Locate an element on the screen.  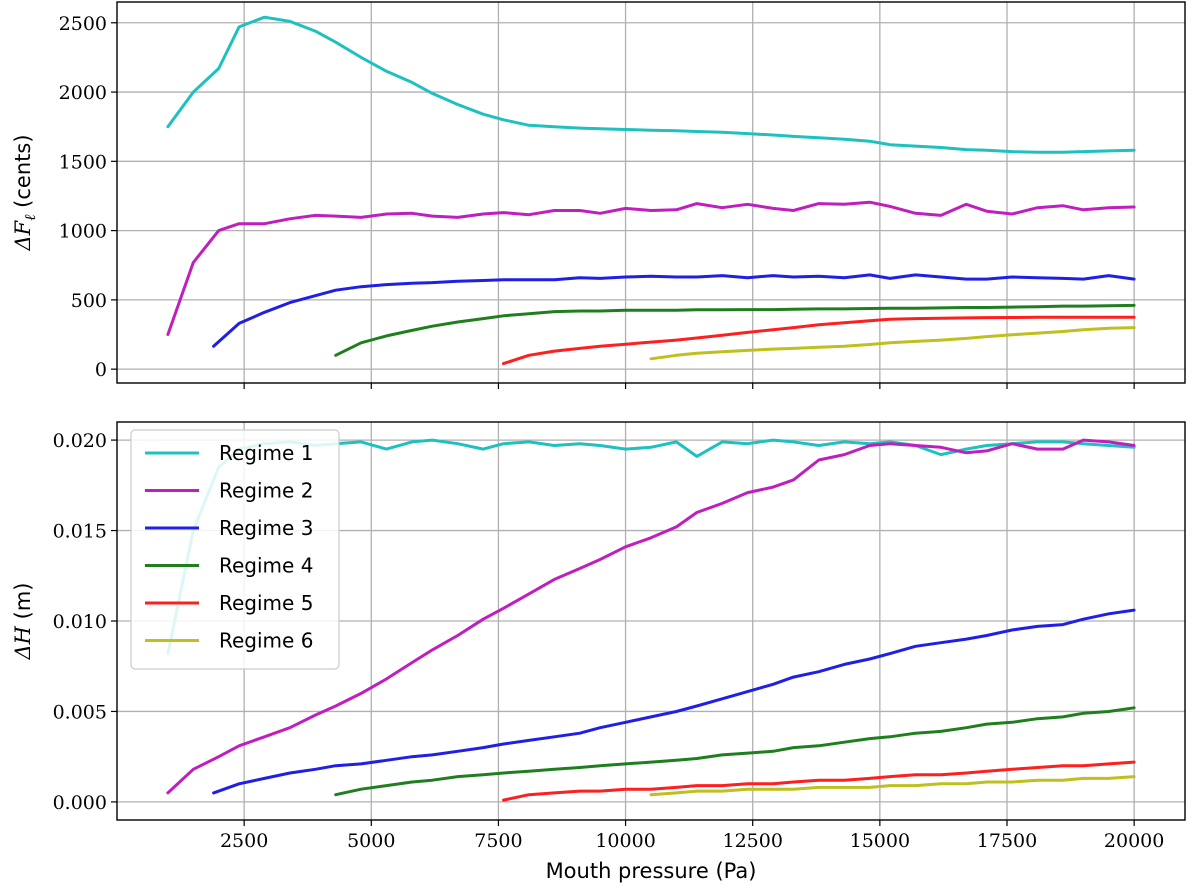
y-tick-label: 0.000 is located at coordinates (80, 803).